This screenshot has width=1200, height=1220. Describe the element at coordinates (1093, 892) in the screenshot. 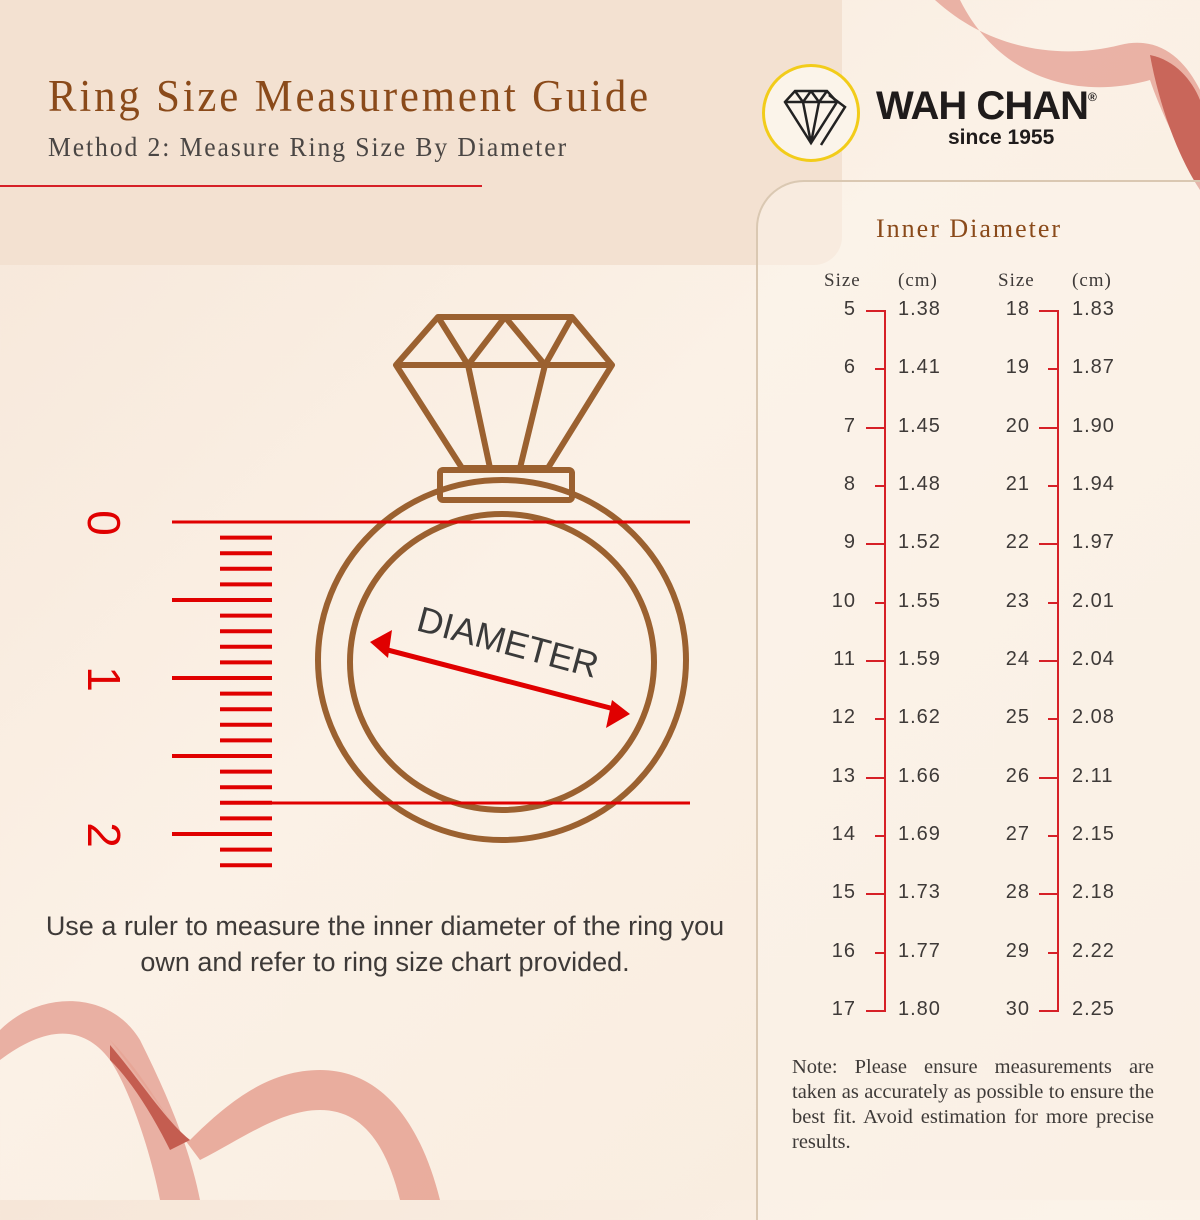

I see `diameter-value: 2.18` at that location.